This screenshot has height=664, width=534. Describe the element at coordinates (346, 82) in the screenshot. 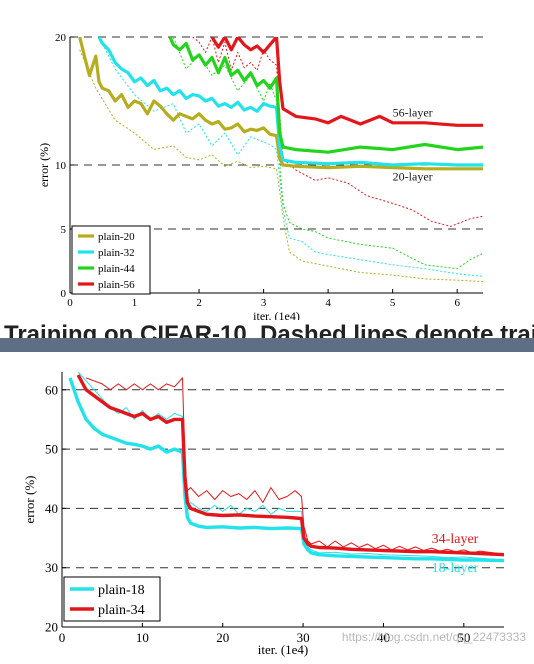

I see `series-line-plain-56-test` at that location.